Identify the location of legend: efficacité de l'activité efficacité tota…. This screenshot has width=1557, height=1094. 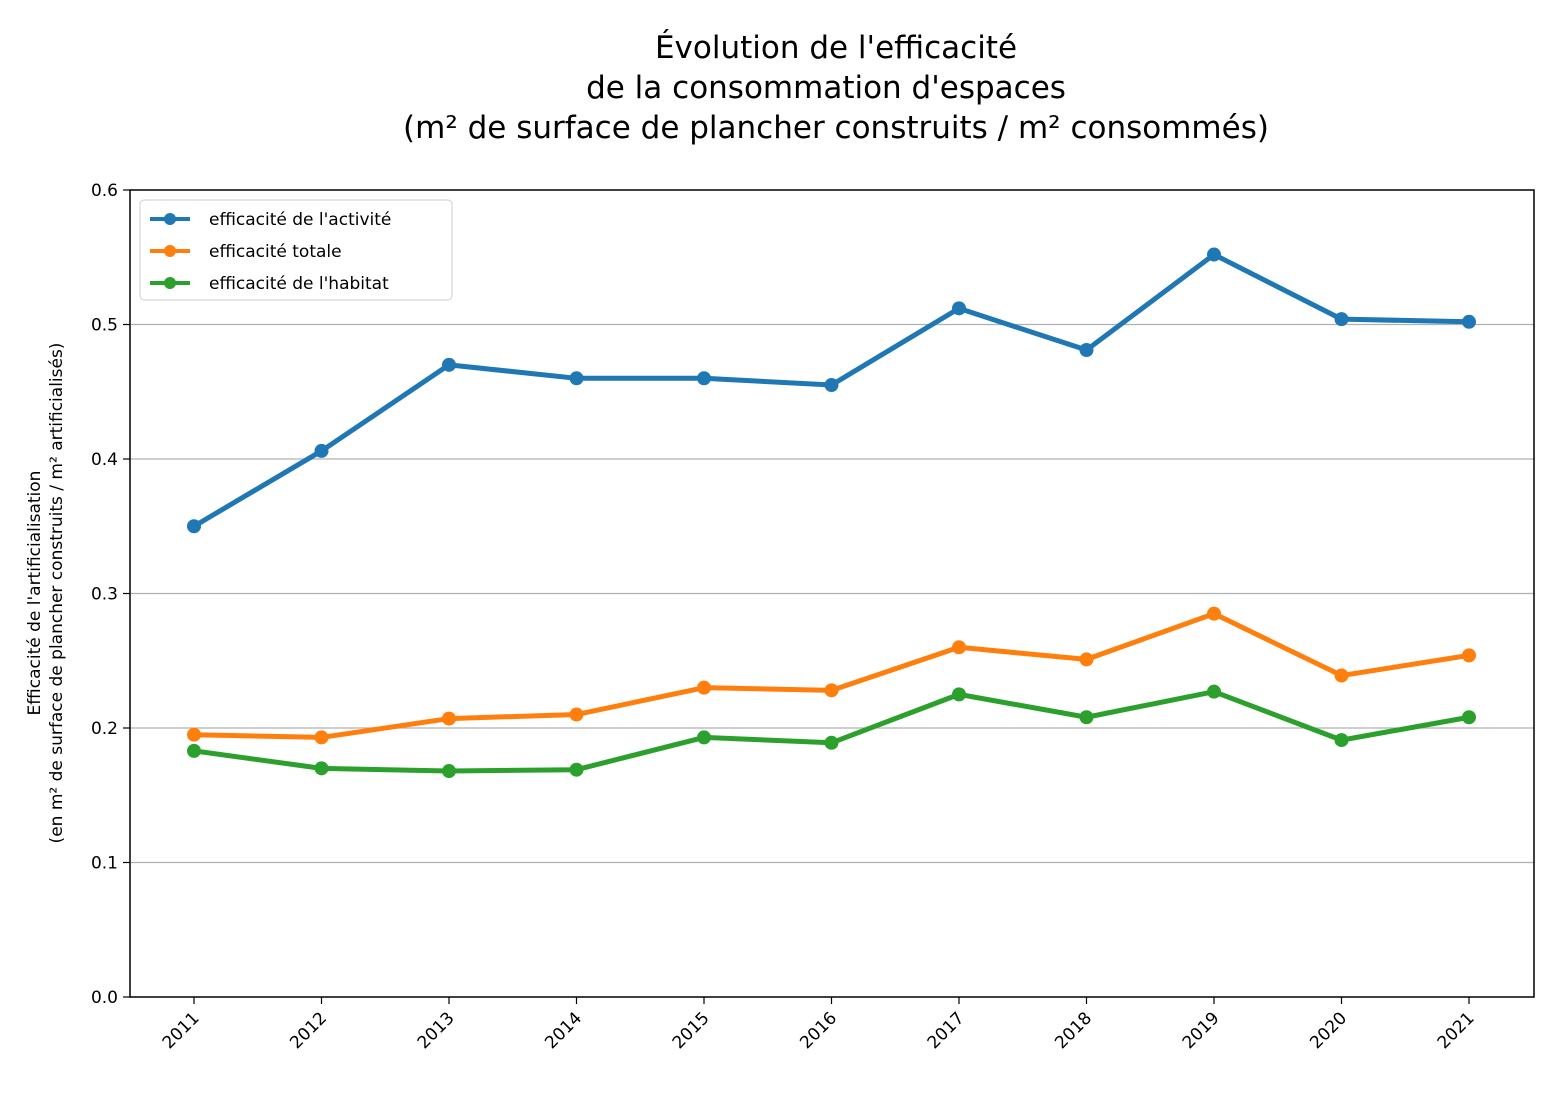
(296, 250).